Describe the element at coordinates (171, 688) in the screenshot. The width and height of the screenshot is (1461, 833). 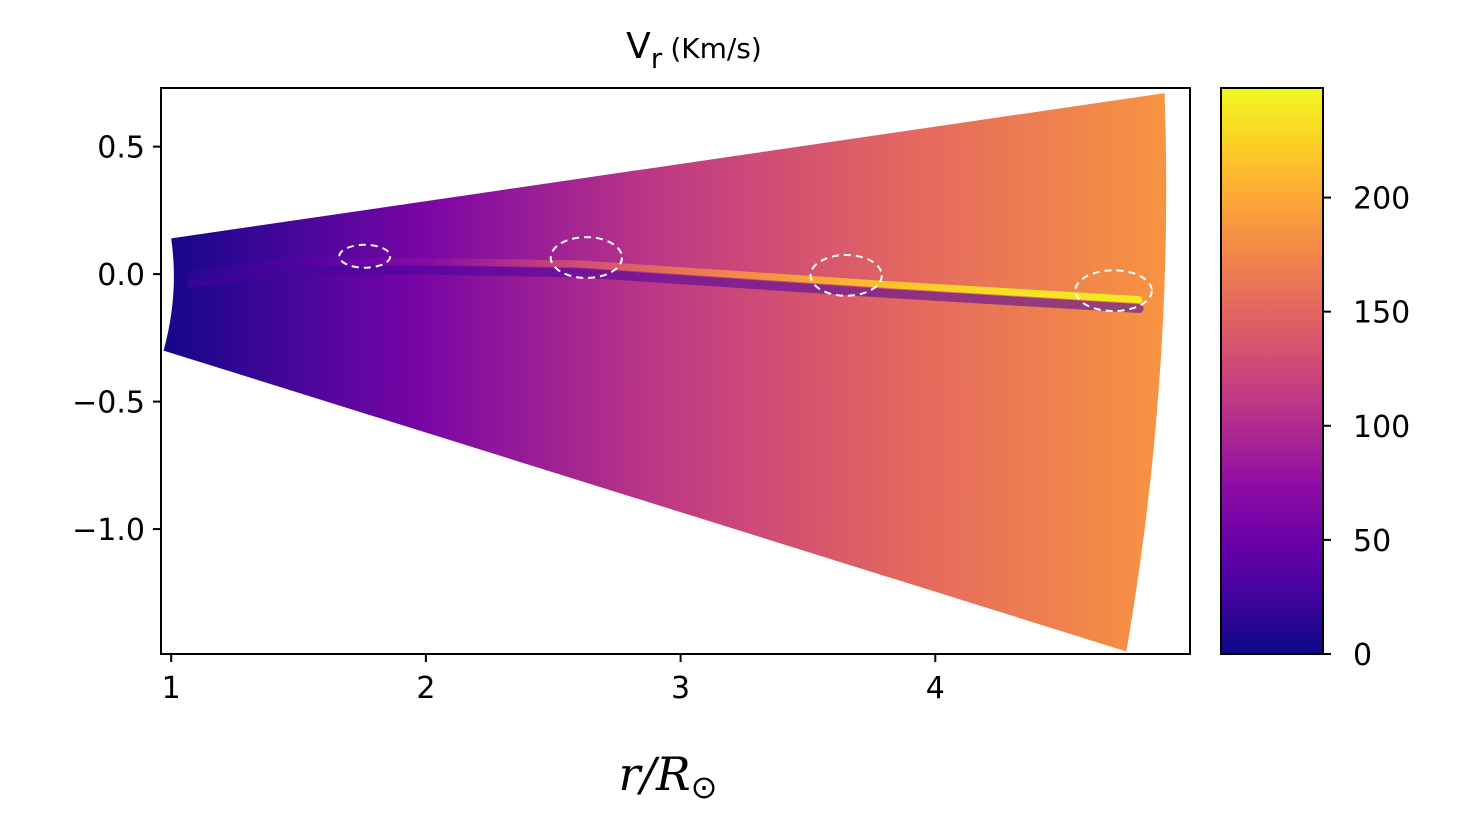
I see `x-tick-label-1: 1` at that location.